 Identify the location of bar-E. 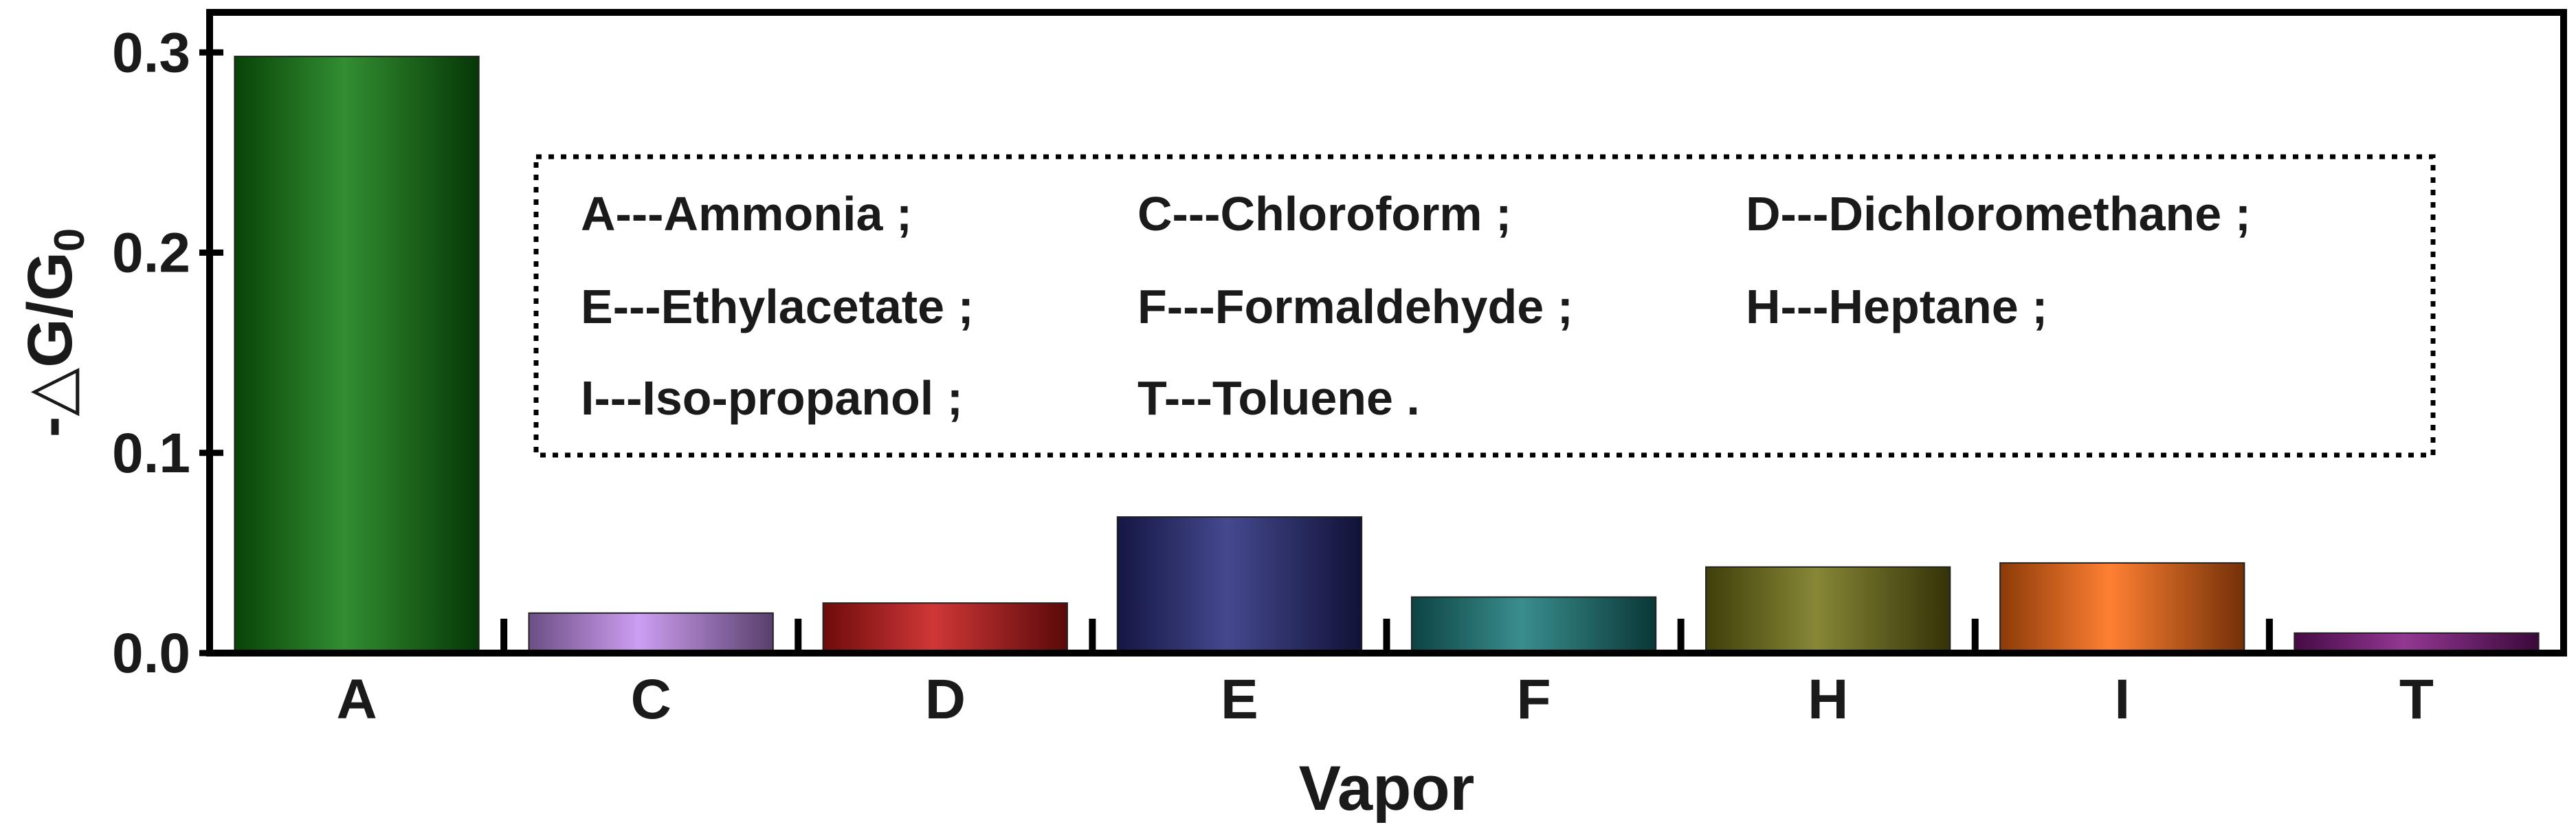
(1239, 585).